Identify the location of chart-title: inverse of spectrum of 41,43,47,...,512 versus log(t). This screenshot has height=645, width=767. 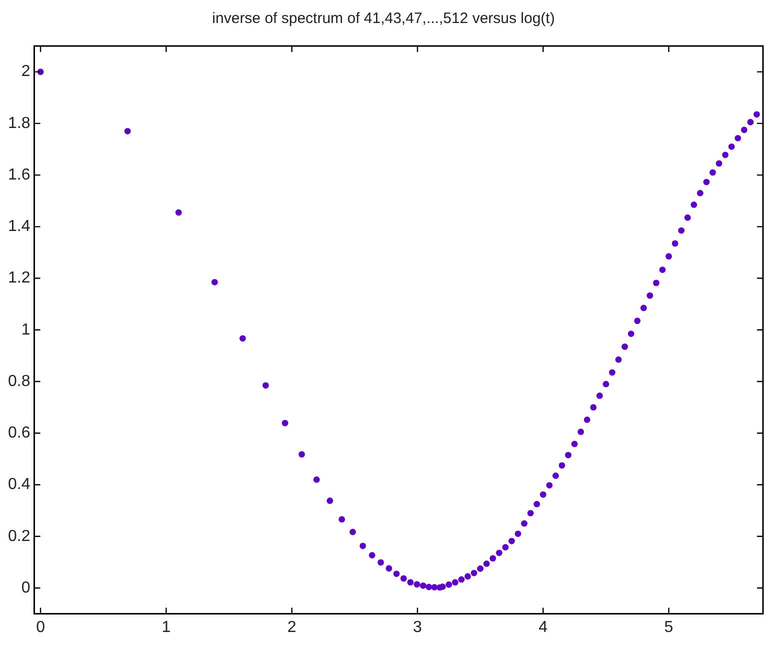
(383, 19).